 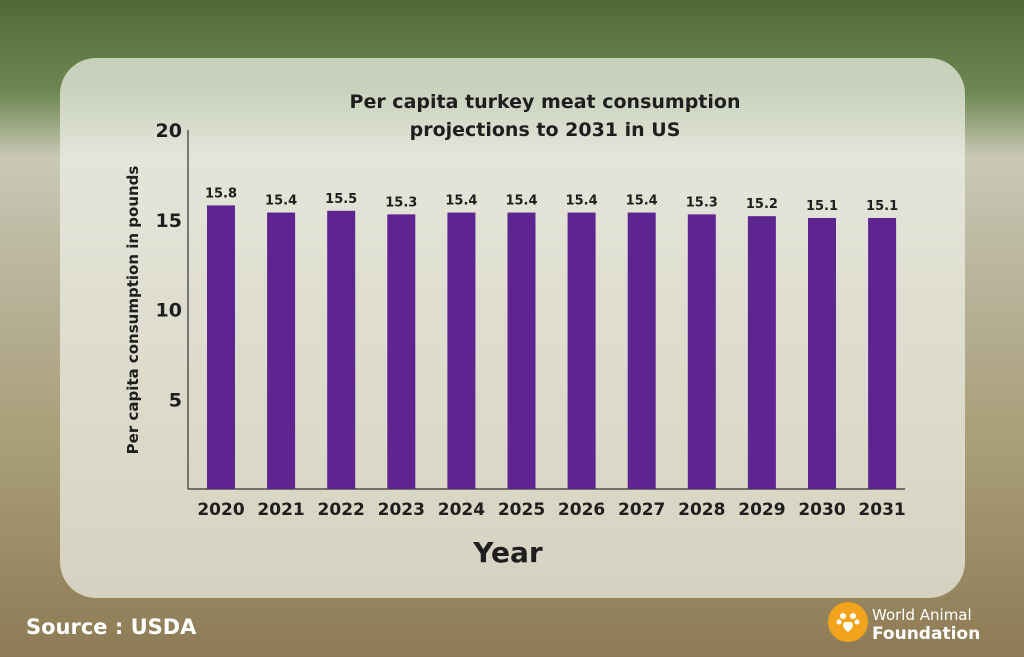 What do you see at coordinates (882, 353) in the screenshot?
I see `bar-2031` at bounding box center [882, 353].